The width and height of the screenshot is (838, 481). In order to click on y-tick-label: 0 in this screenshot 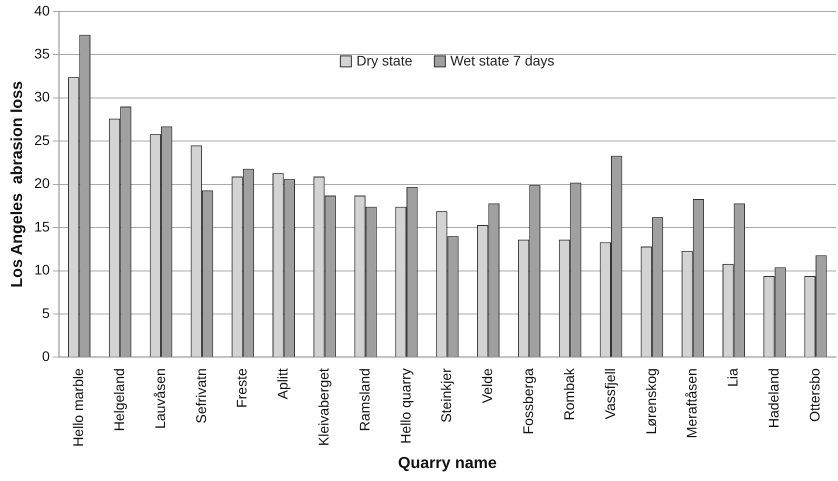, I will do `click(46, 356)`.